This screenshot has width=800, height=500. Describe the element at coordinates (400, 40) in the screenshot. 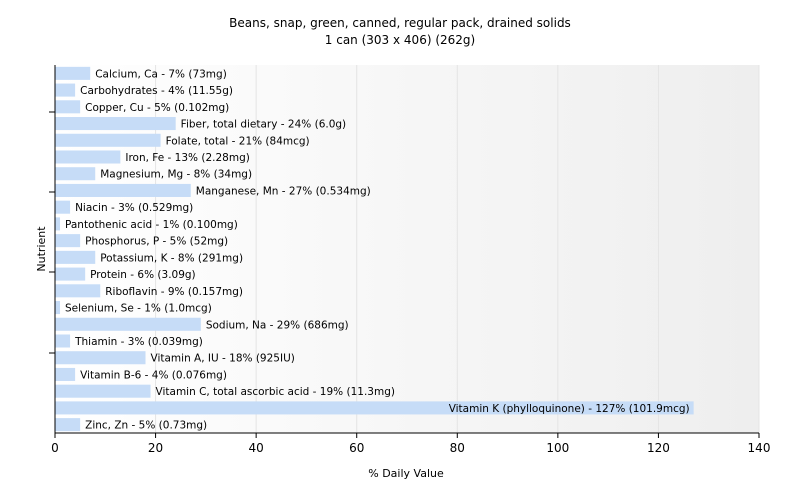

I see `chart-subtitle: 1 can (303 x 406) (262g)` at that location.